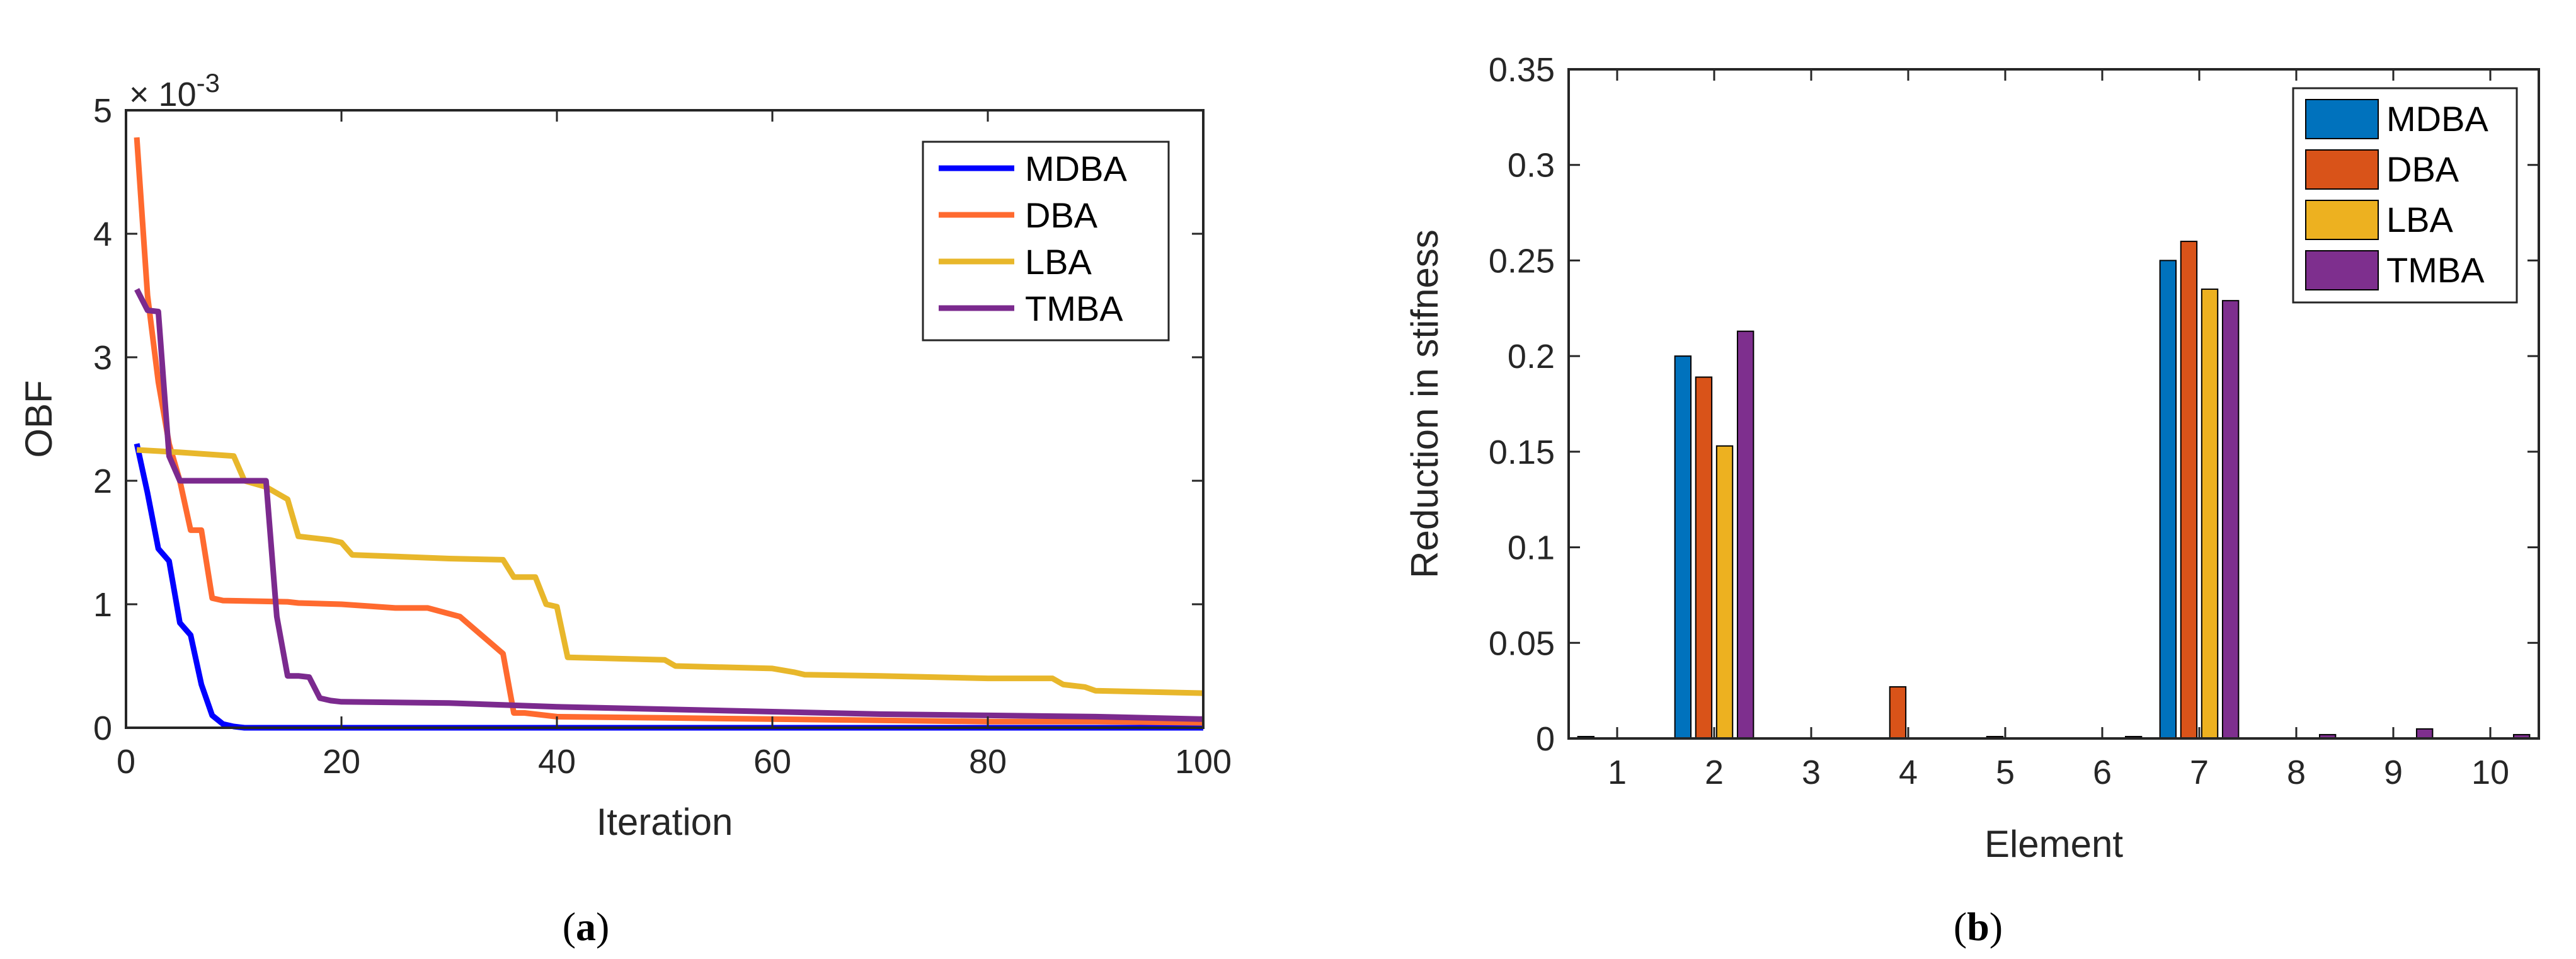 This screenshot has height=959, width=2576. What do you see at coordinates (2297, 773) in the screenshot?
I see `x-tick-label: 8` at bounding box center [2297, 773].